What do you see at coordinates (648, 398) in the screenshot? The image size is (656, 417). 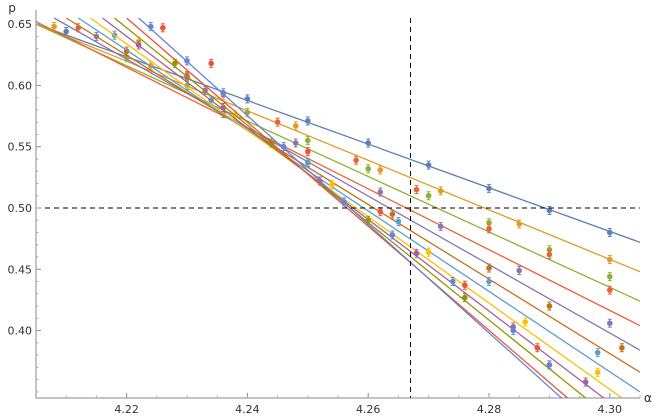 I see `x-axis-title: α` at bounding box center [648, 398].